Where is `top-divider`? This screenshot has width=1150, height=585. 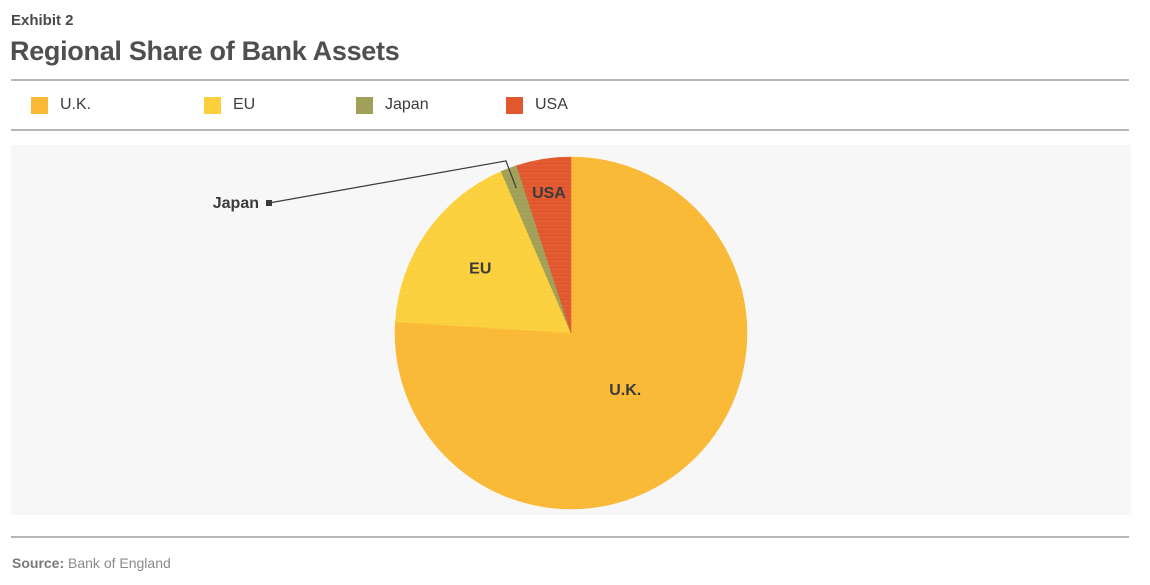
top-divider is located at coordinates (570, 80).